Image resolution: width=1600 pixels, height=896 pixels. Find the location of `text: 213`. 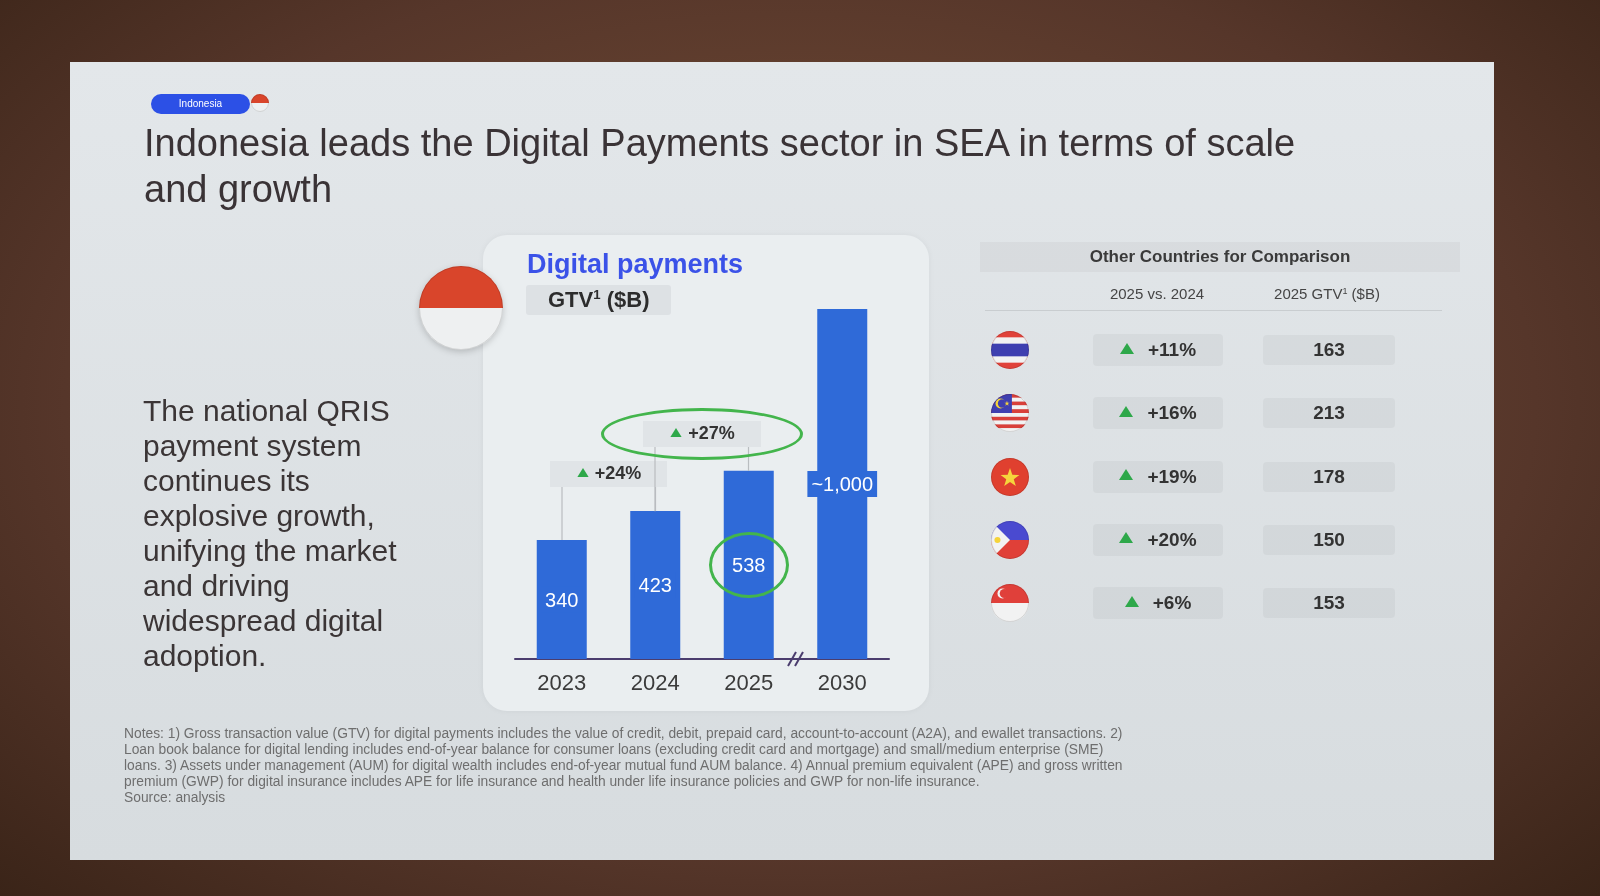

text: 213 is located at coordinates (1329, 413).